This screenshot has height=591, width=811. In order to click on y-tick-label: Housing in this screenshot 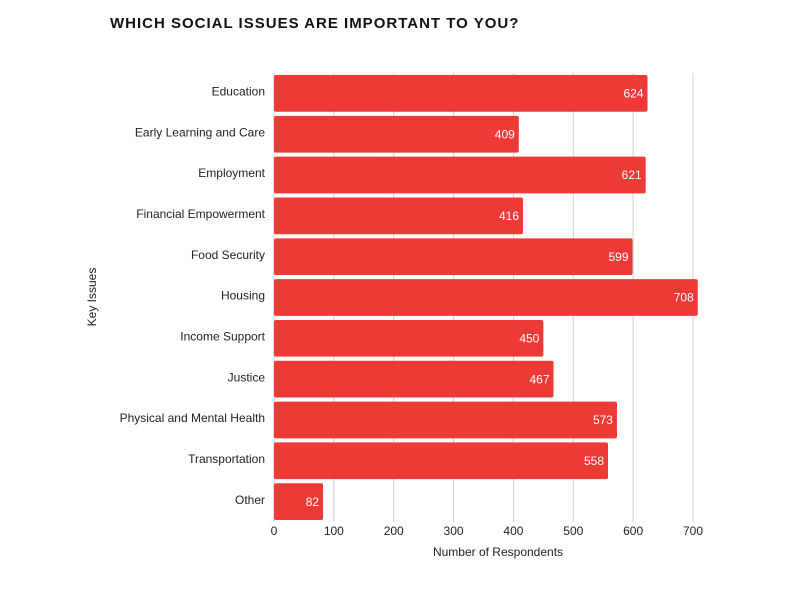, I will do `click(243, 296)`.